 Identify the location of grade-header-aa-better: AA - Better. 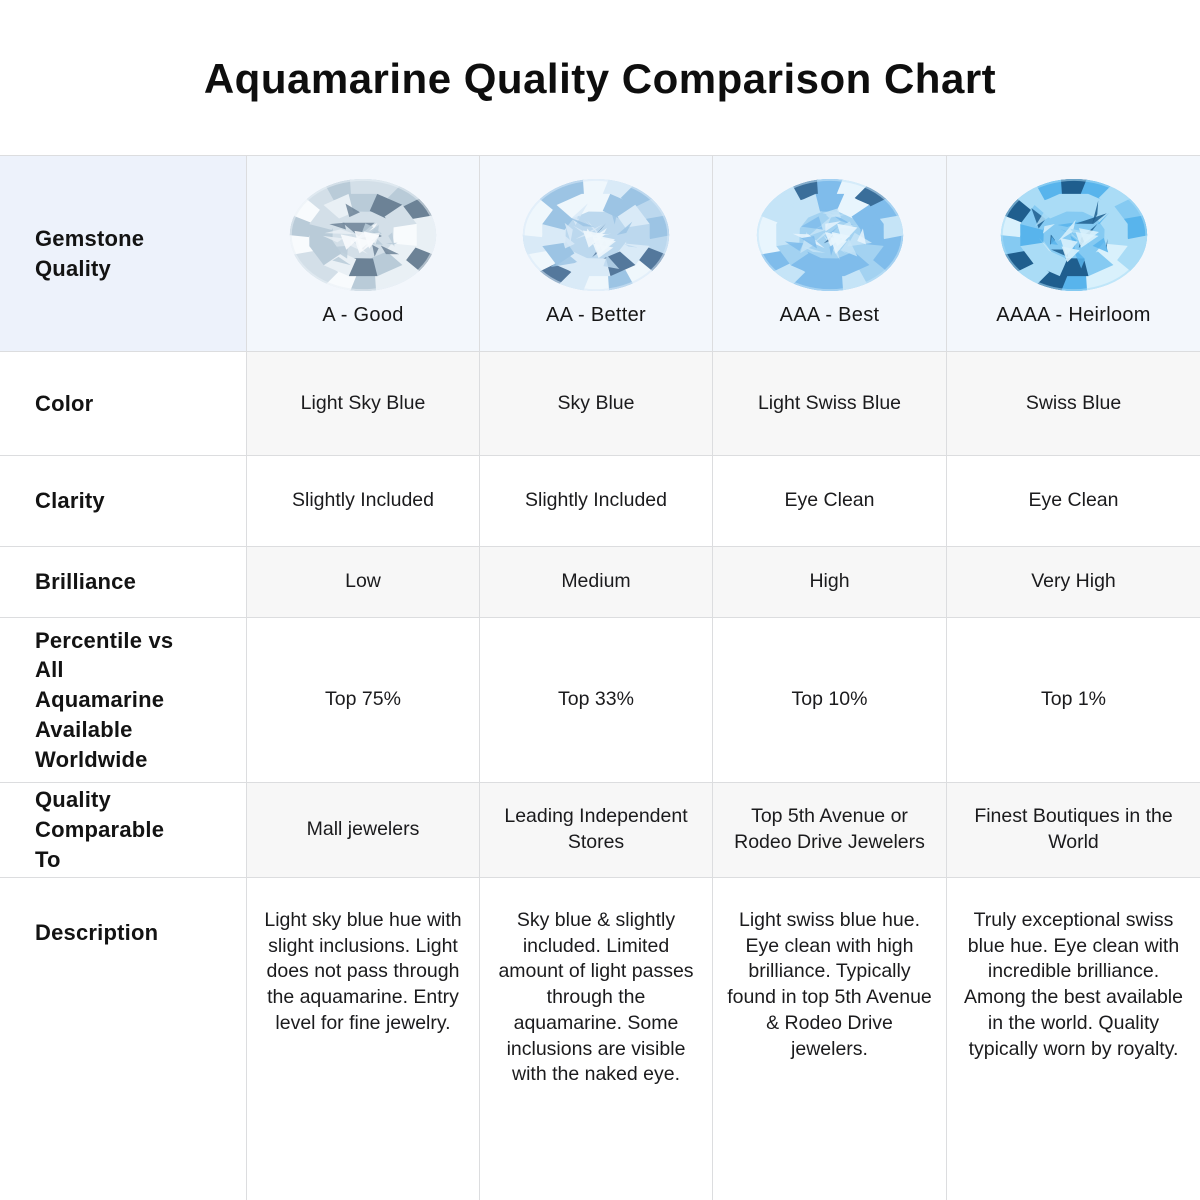
(596, 254).